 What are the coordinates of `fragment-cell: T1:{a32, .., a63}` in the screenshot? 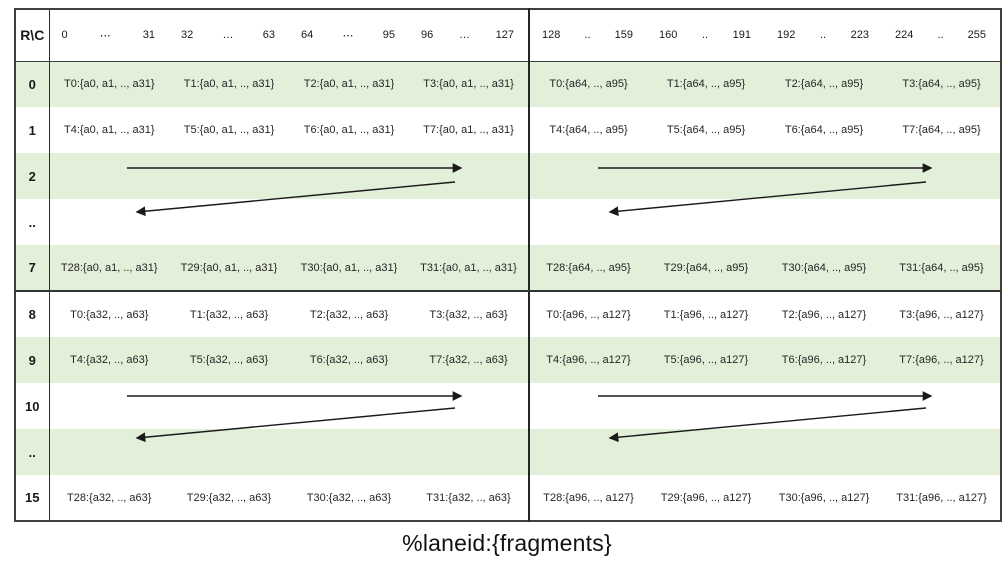 It's located at (229, 314).